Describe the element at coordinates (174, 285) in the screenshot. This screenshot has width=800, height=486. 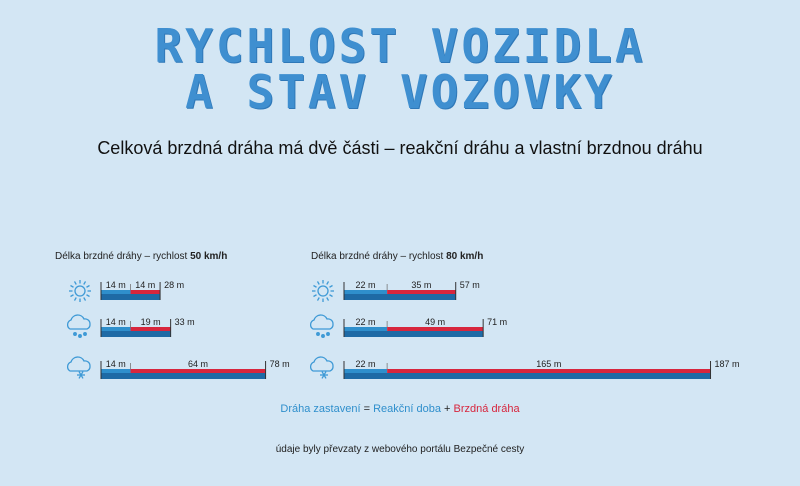
I see `total-label: 28 m` at that location.